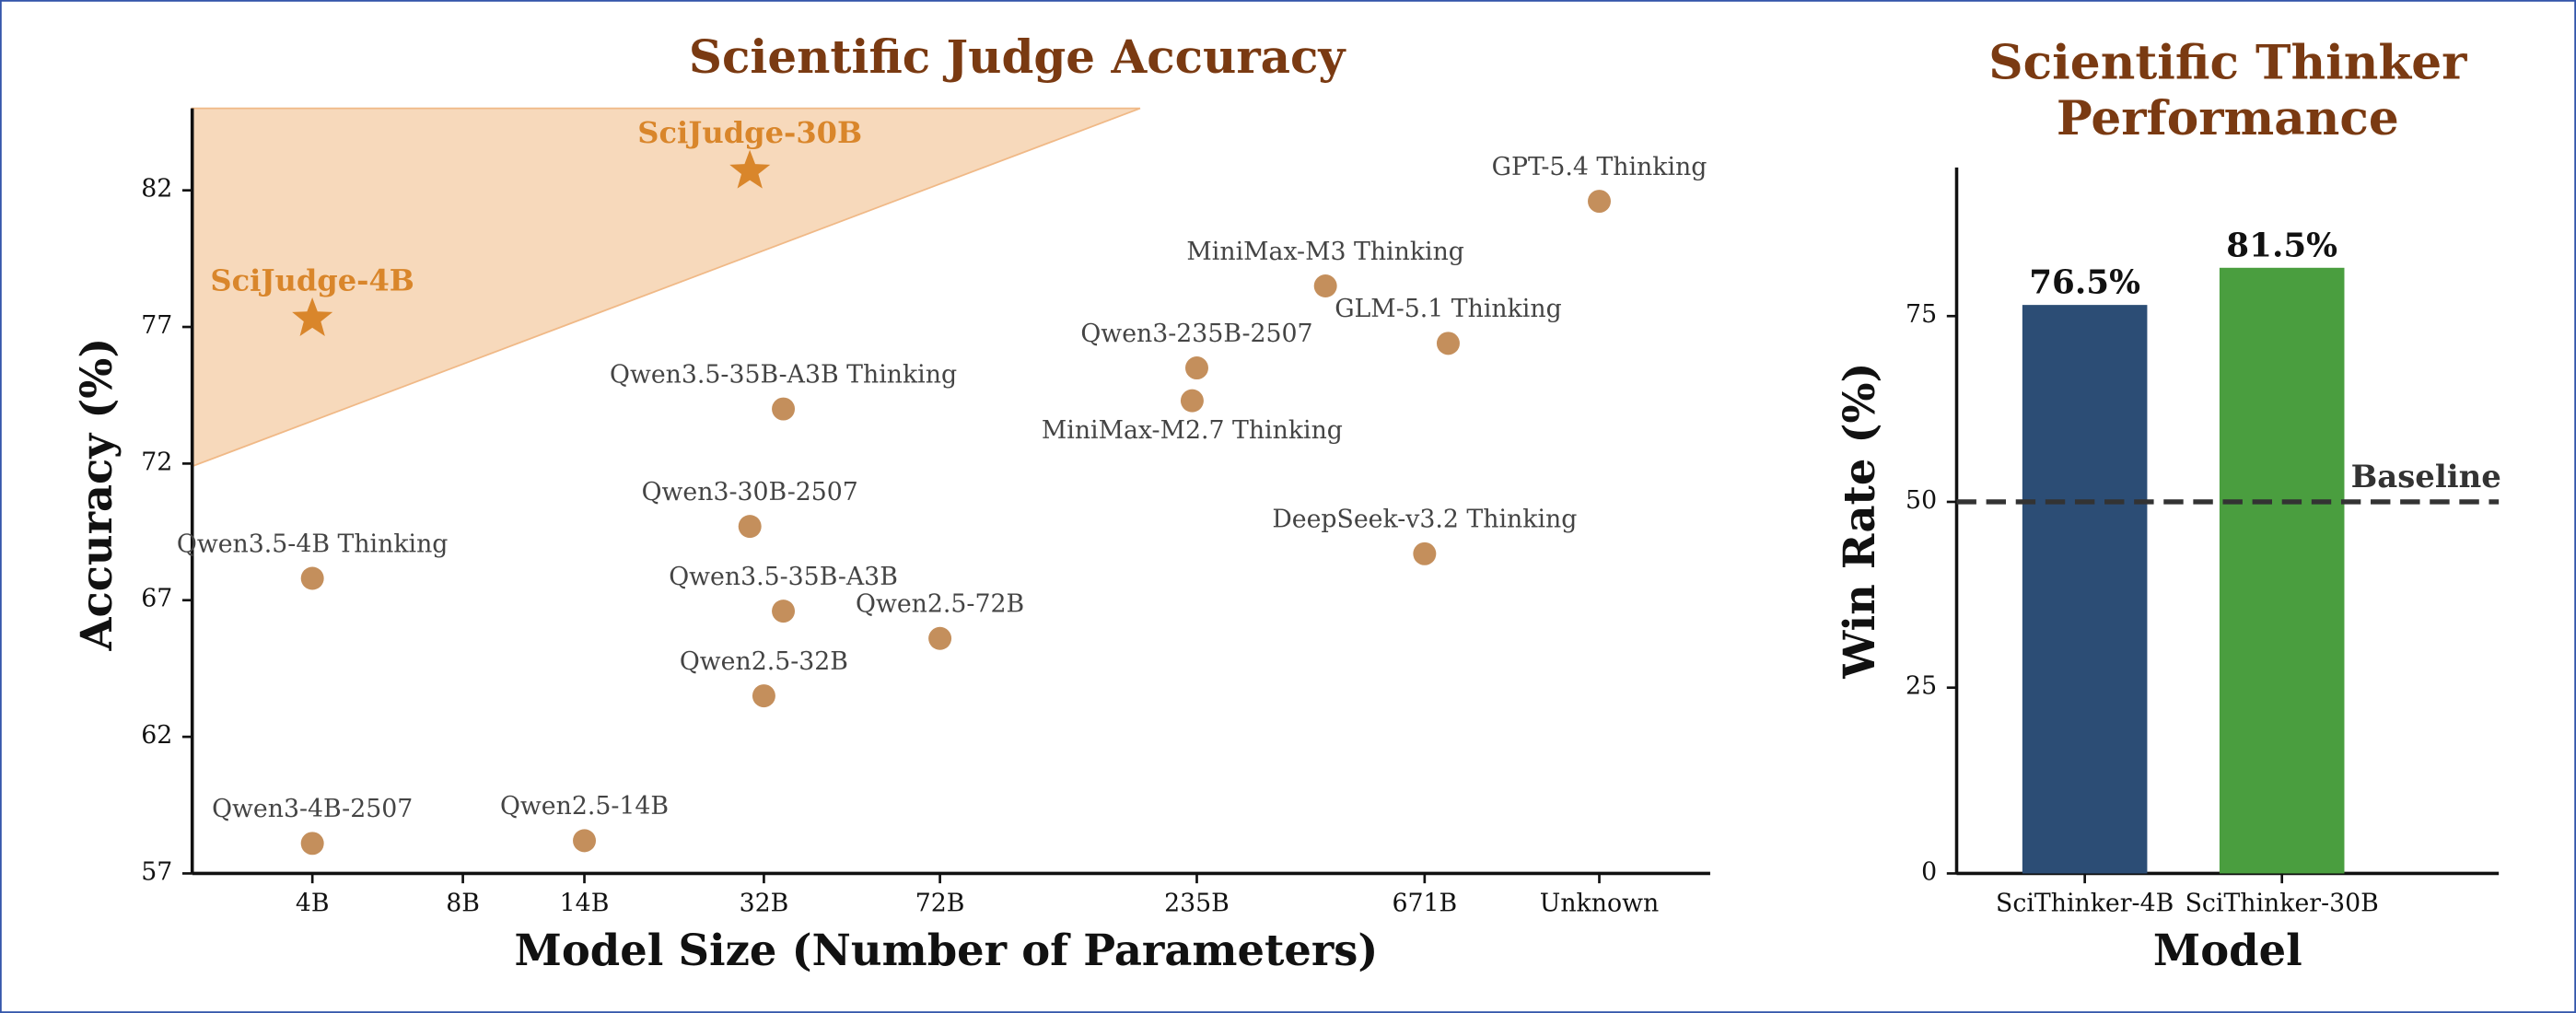  Describe the element at coordinates (1424, 520) in the screenshot. I see `point-label: DeepSeek-v3.2 Thinking` at that location.